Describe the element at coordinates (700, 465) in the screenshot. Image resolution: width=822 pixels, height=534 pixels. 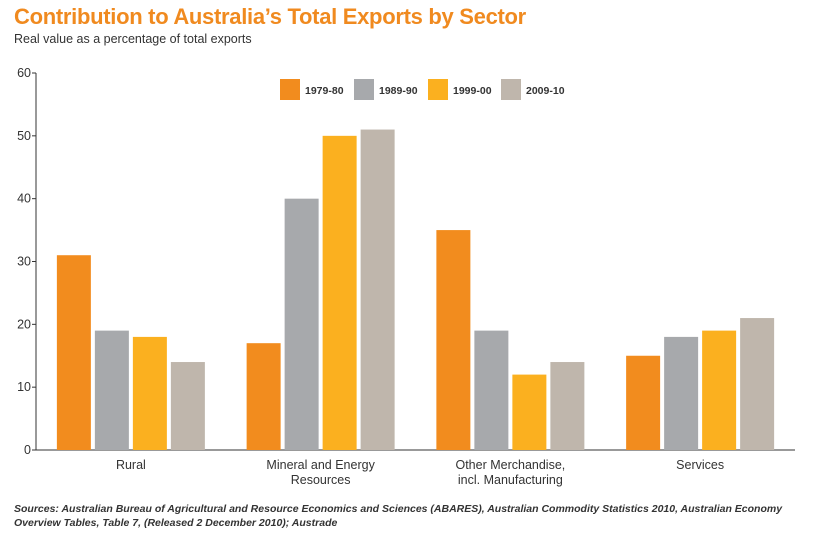
I see `x-tick-label: Services` at that location.